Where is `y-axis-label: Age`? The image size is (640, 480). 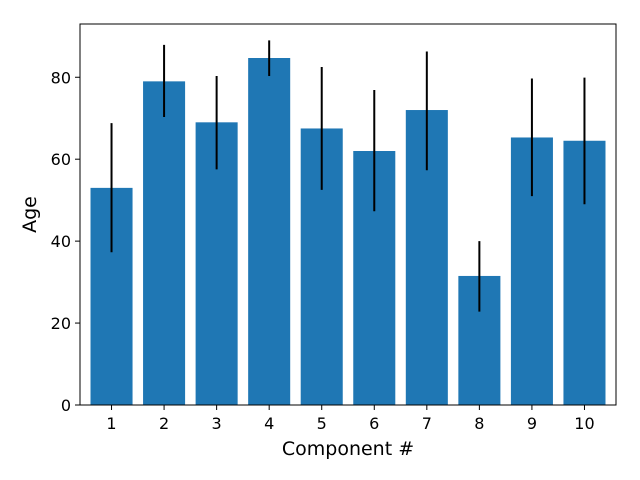
y-axis-label: Age is located at coordinates (30, 214).